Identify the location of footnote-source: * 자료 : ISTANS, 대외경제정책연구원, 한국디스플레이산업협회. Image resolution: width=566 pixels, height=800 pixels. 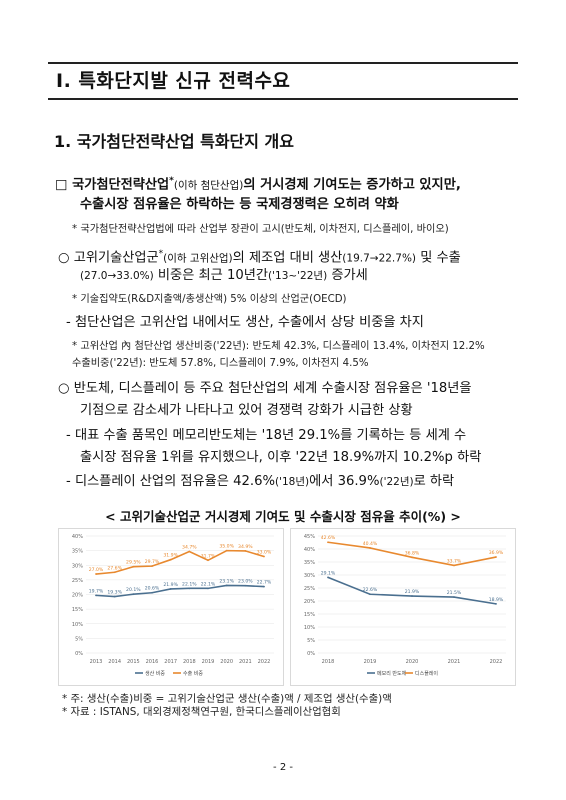
(201, 712).